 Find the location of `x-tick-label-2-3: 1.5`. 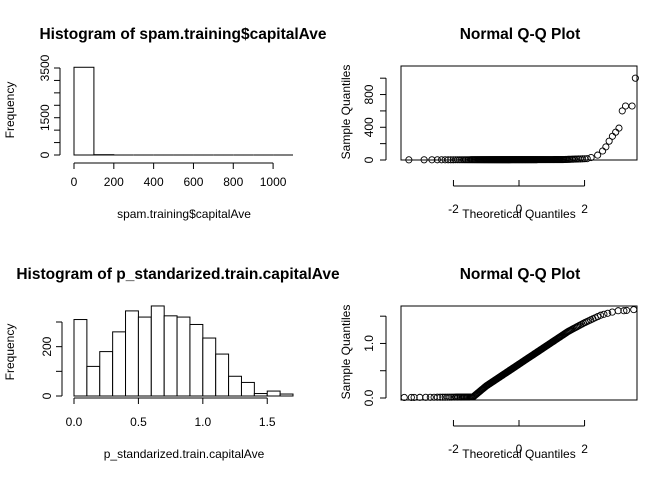

x-tick-label-2-3: 1.5 is located at coordinates (267, 422).